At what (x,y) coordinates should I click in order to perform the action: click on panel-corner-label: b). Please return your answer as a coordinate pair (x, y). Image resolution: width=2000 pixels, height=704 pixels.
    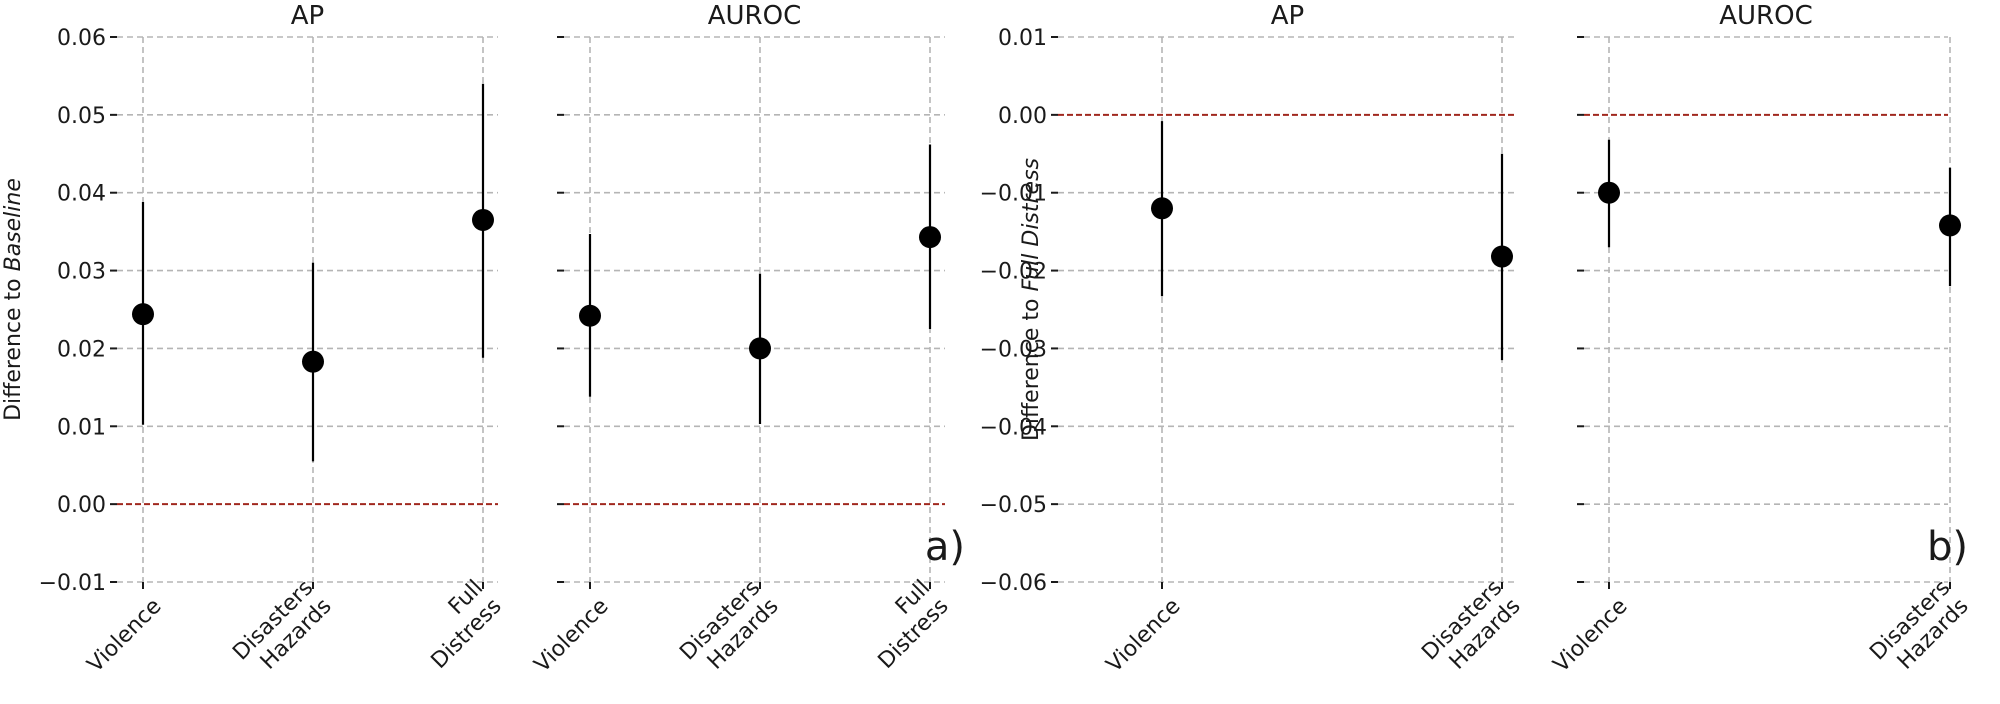
    Looking at the image, I should click on (1947, 547).